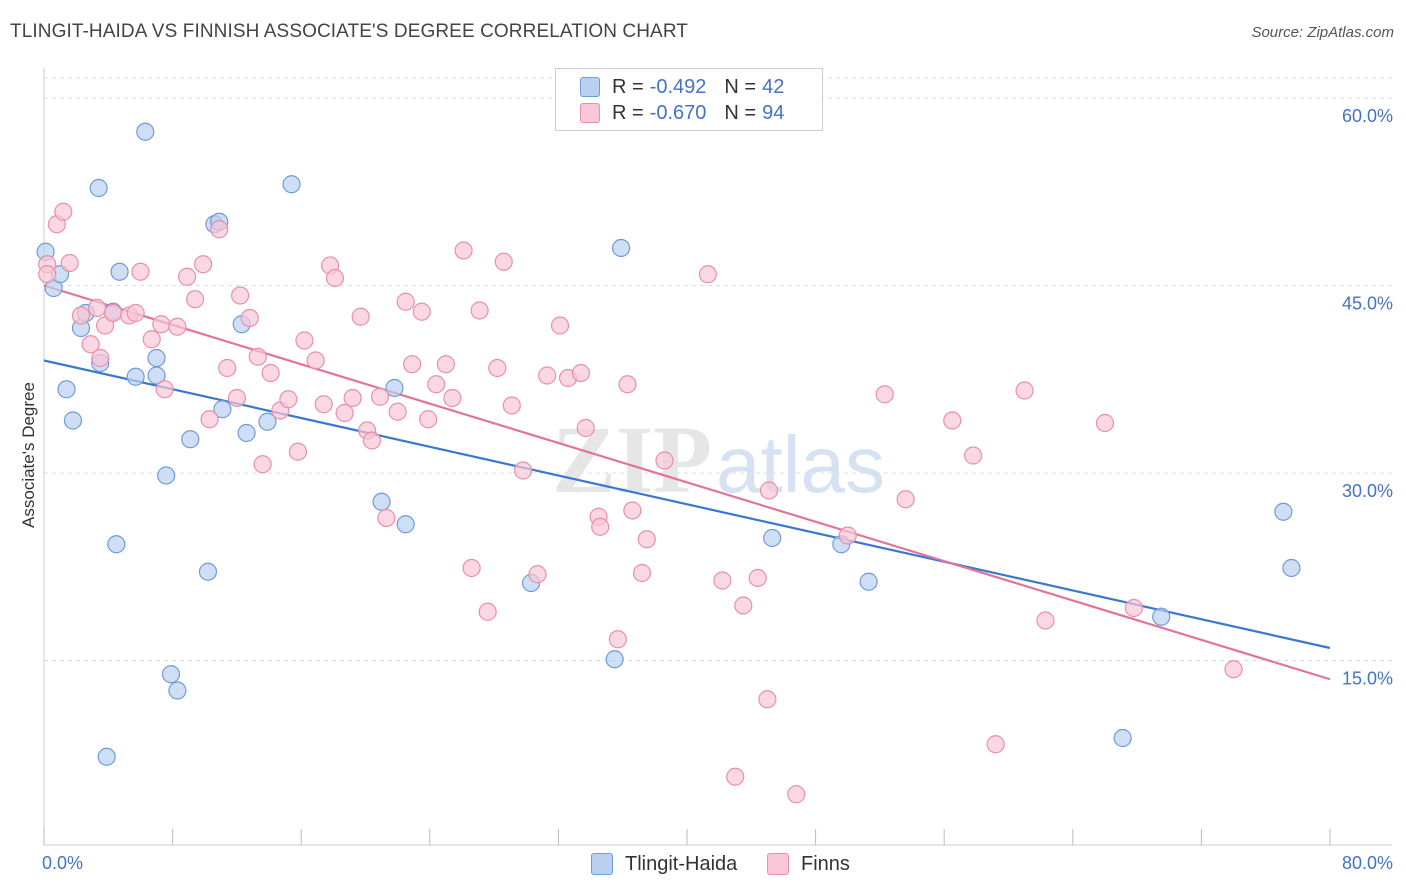  I want to click on watermark: ZIP atlas, so click(718, 459).